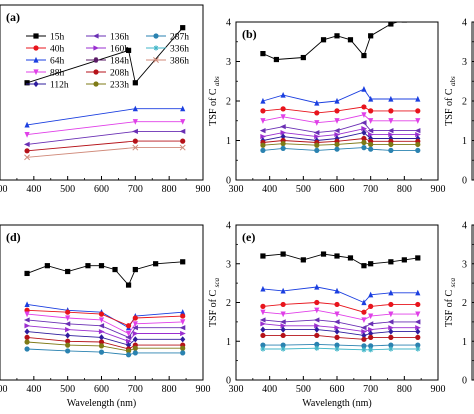 This screenshot has height=414, width=474. What do you see at coordinates (119, 38) in the screenshot?
I see `legend-label: 136h` at bounding box center [119, 38].